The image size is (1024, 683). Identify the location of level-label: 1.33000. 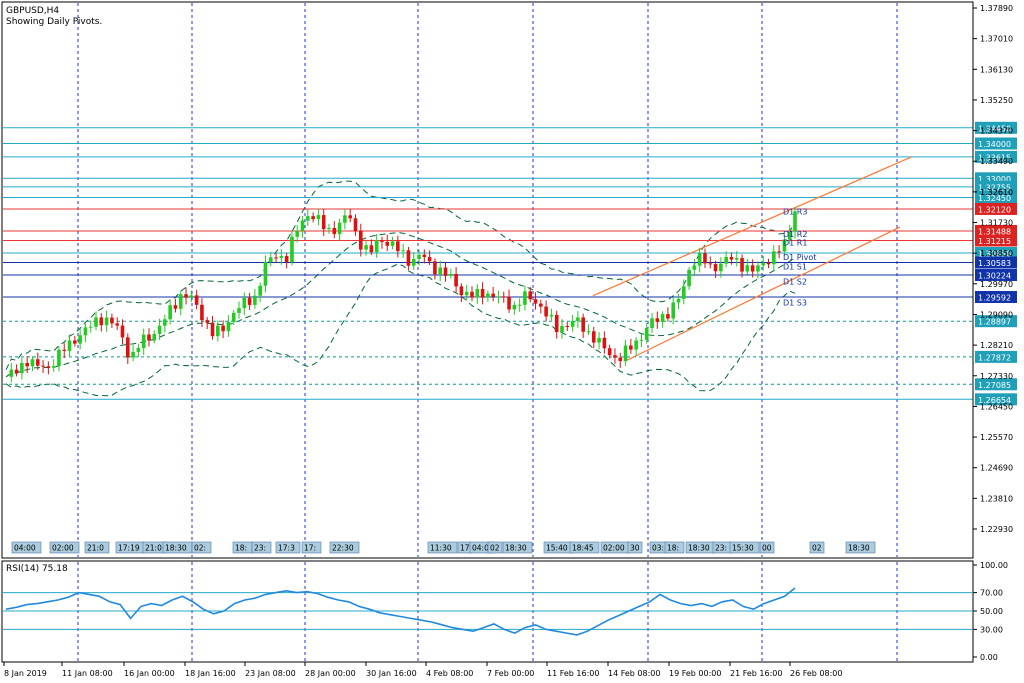
(994, 179).